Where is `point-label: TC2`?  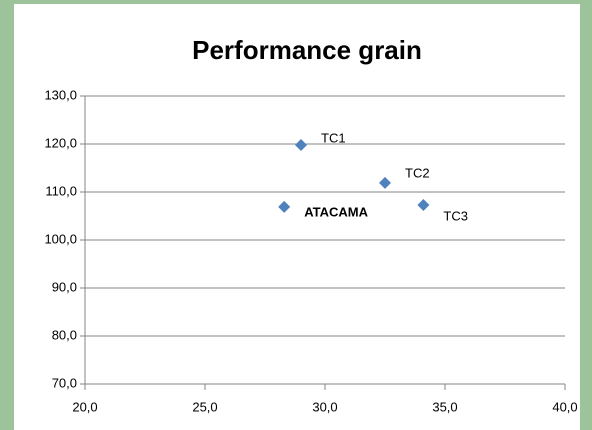
point-label: TC2 is located at coordinates (417, 172).